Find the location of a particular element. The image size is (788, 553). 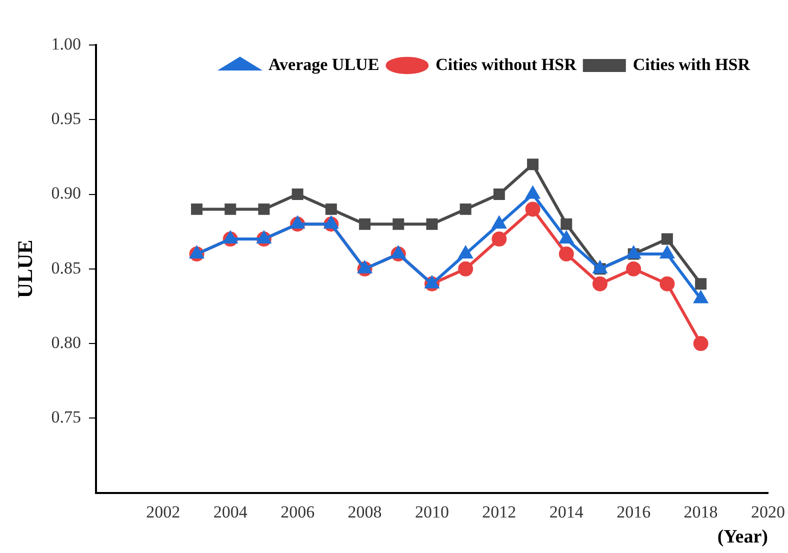

x-tick-label: 2010 is located at coordinates (431, 512).